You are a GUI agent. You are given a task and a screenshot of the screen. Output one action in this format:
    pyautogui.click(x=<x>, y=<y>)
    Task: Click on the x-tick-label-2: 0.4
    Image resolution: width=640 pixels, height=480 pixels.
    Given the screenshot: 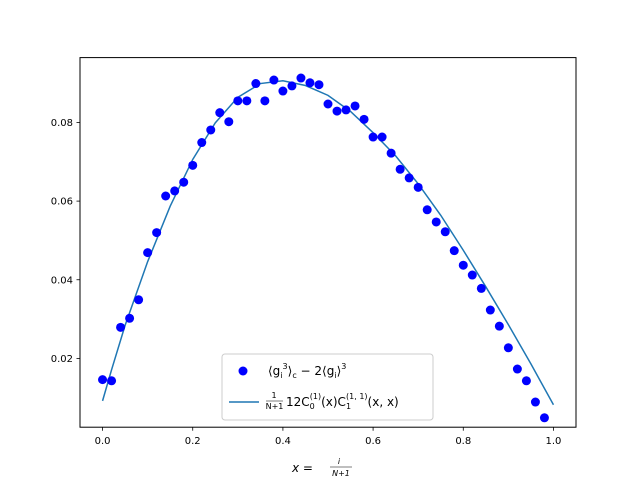 What is the action you would take?
    pyautogui.click(x=283, y=441)
    